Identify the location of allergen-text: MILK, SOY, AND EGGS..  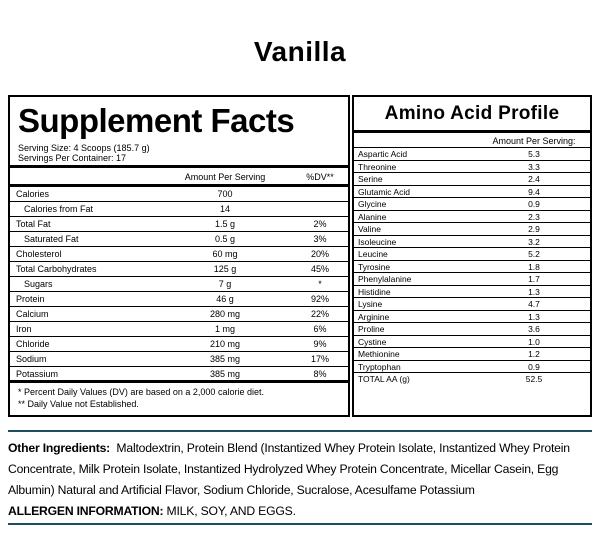
(231, 511).